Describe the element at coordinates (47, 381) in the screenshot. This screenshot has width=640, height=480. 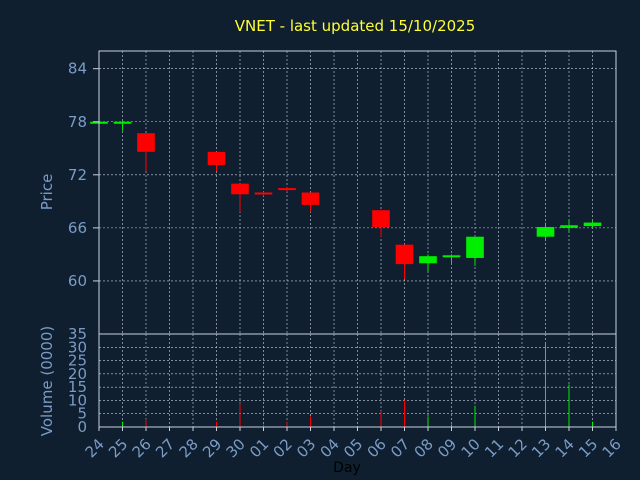
I see `volume-axis-label: Volume (0000)` at that location.